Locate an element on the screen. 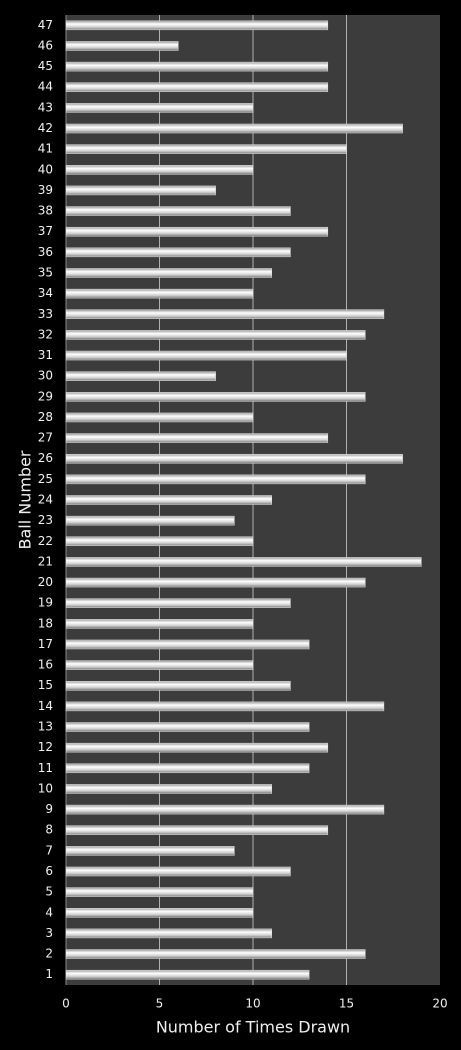 The width and height of the screenshot is (461, 1050). y-tick-label: 27 is located at coordinates (45, 438).